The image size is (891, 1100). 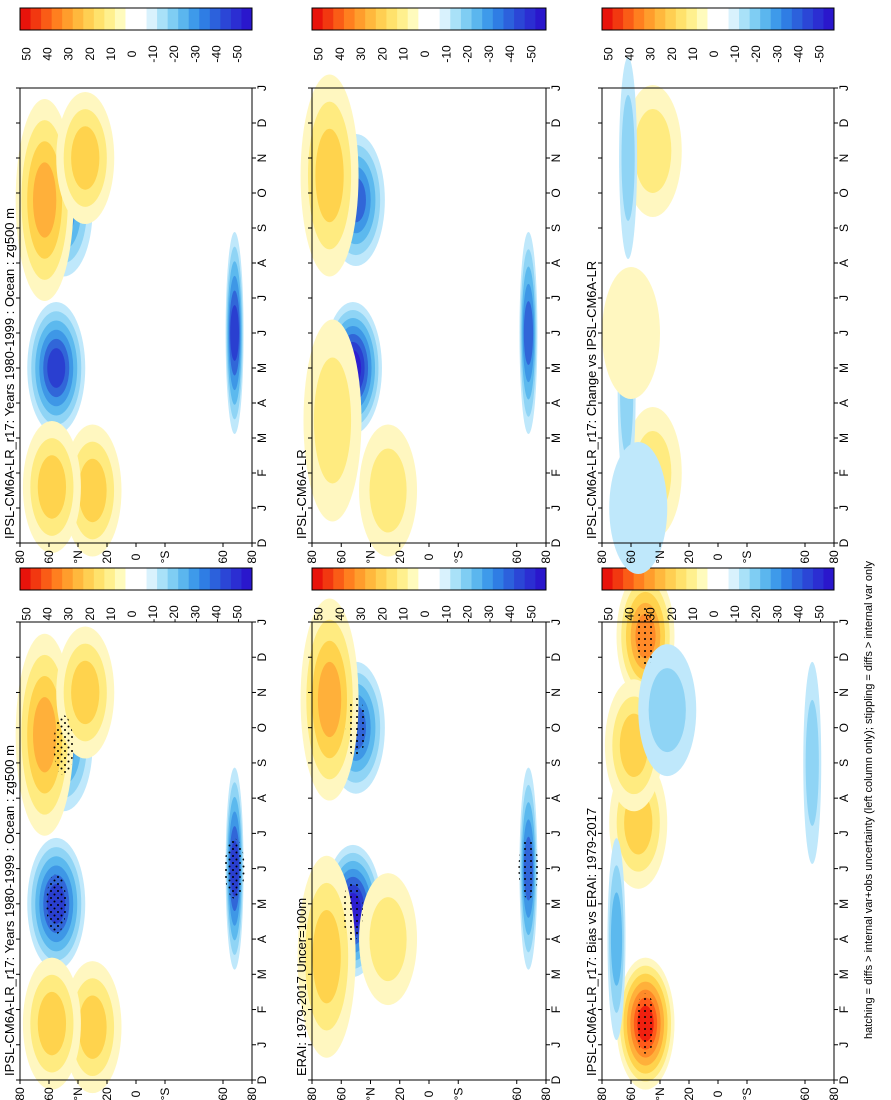 I want to click on colorbar-label: -10, so click(x=735, y=54).